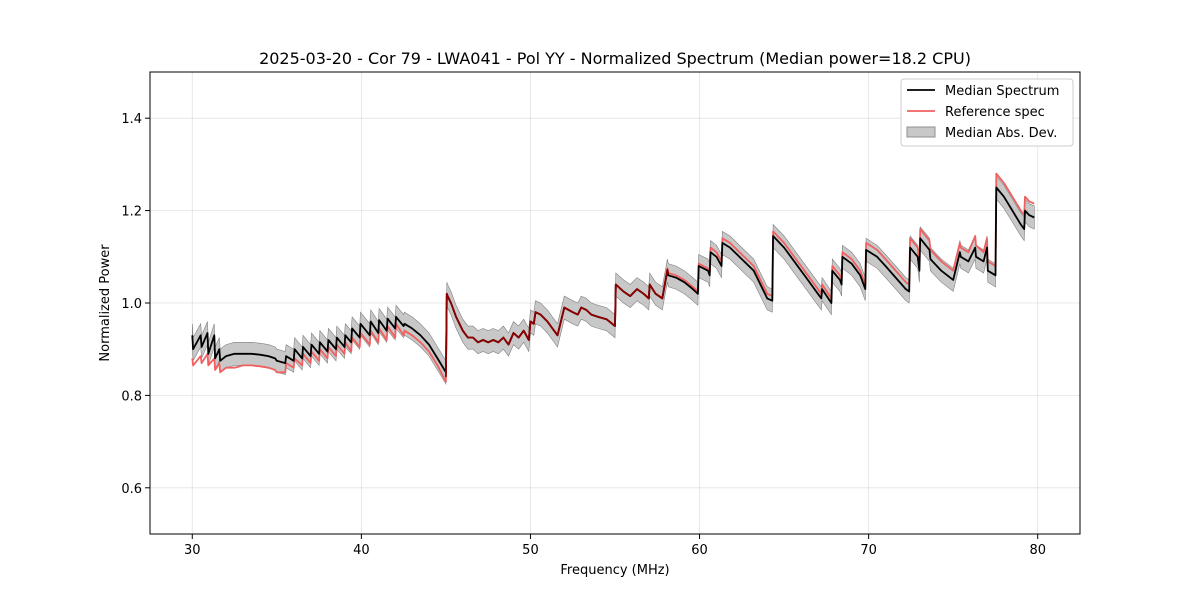 The height and width of the screenshot is (600, 1200). I want to click on y-tick-label: 1.4, so click(131, 119).